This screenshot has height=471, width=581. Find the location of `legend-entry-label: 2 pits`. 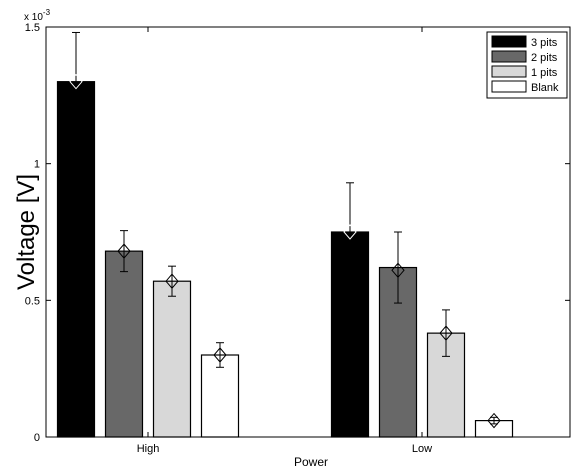

legend-entry-label: 2 pits is located at coordinates (544, 58).